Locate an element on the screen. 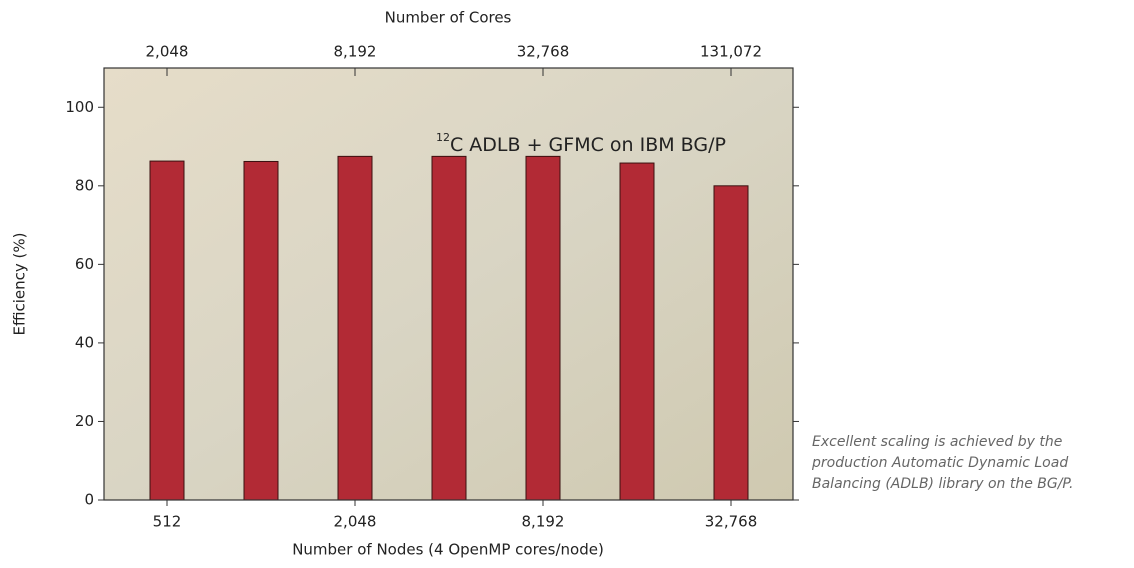 Image resolution: width=1134 pixels, height=568 pixels. y-tick-label: 0 is located at coordinates (89, 500).